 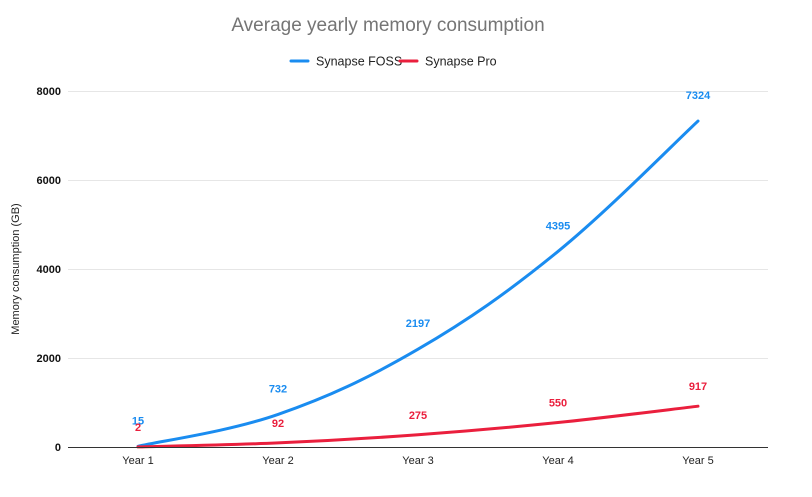 I want to click on x-tick-label: Year 5, so click(x=697, y=461).